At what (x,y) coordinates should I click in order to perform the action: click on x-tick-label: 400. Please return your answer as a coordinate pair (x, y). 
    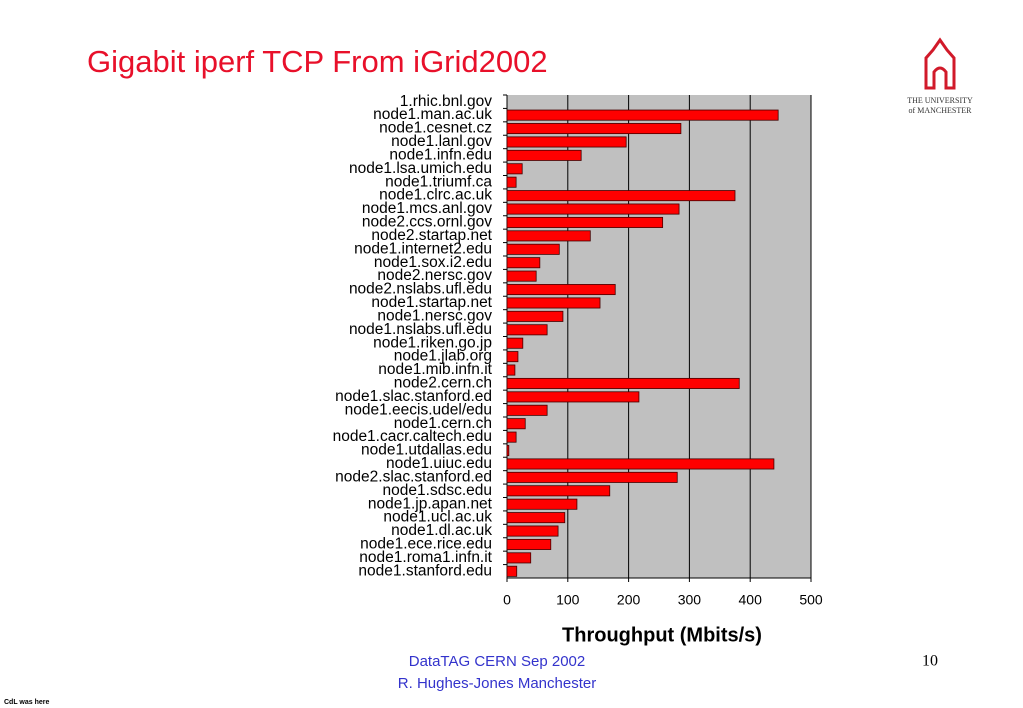
    Looking at the image, I should click on (751, 600).